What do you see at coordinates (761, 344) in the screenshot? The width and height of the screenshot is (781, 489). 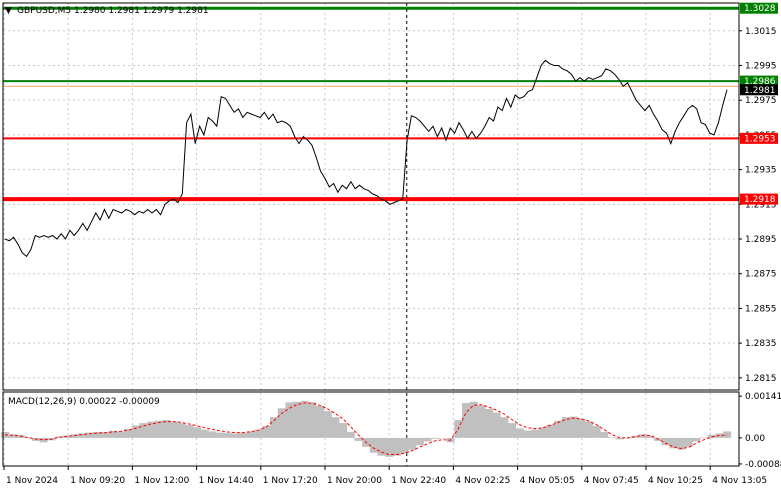 I see `y-tick-label: 1.2835` at bounding box center [761, 344].